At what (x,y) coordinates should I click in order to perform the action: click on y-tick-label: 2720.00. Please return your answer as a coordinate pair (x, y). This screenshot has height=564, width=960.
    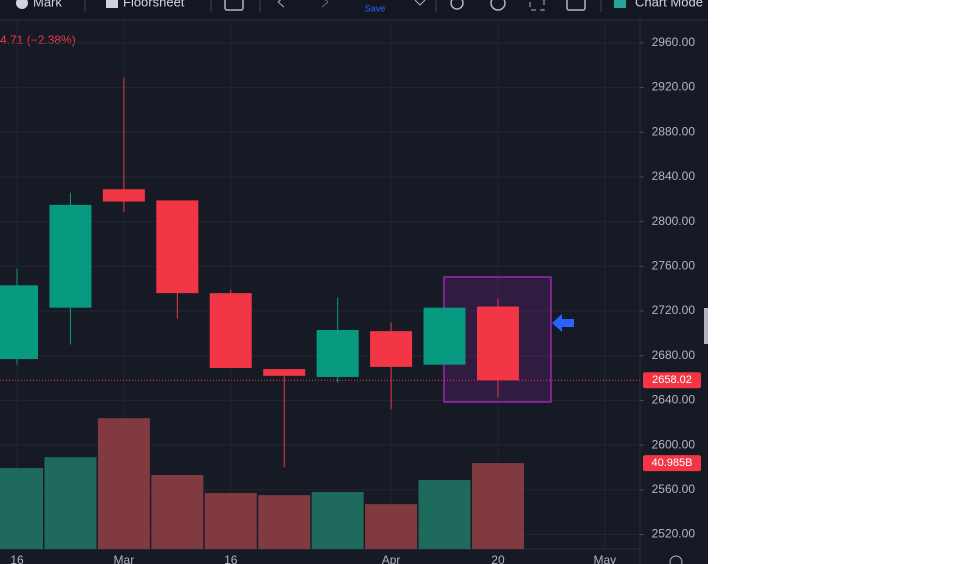
    Looking at the image, I should click on (674, 310).